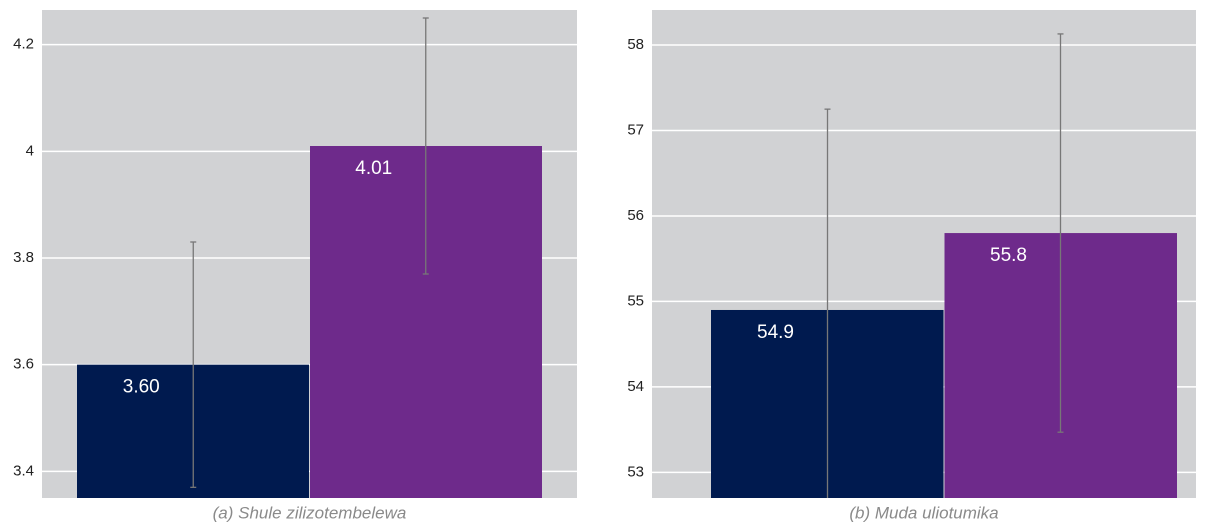  I want to click on y-tick-label: 58, so click(635, 44).